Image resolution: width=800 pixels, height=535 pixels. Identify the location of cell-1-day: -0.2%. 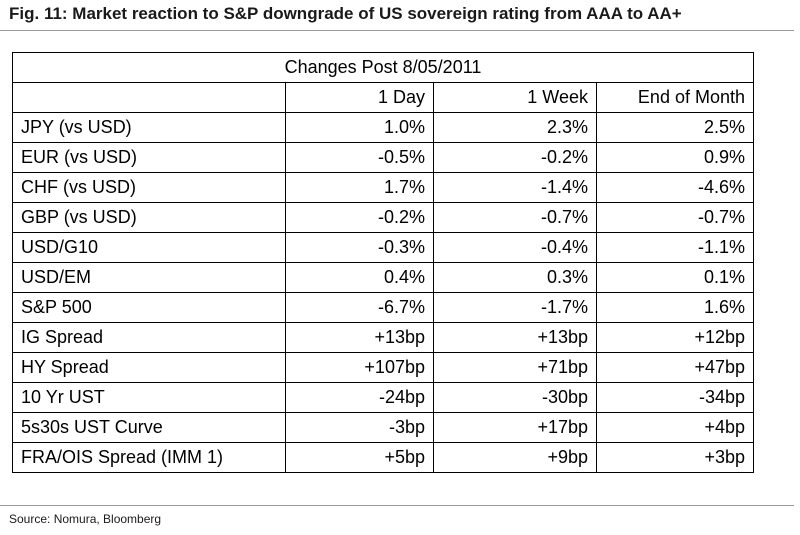
(359, 217).